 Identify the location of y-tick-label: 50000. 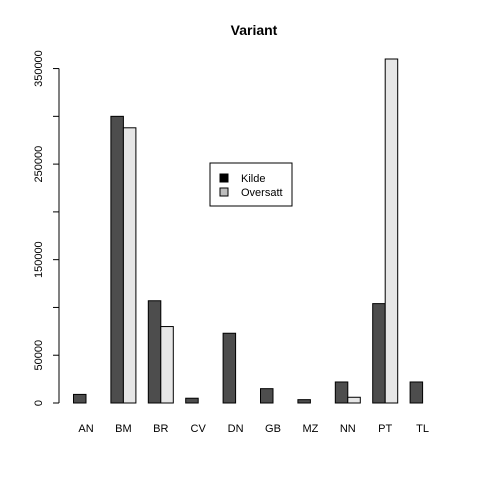
(39, 355).